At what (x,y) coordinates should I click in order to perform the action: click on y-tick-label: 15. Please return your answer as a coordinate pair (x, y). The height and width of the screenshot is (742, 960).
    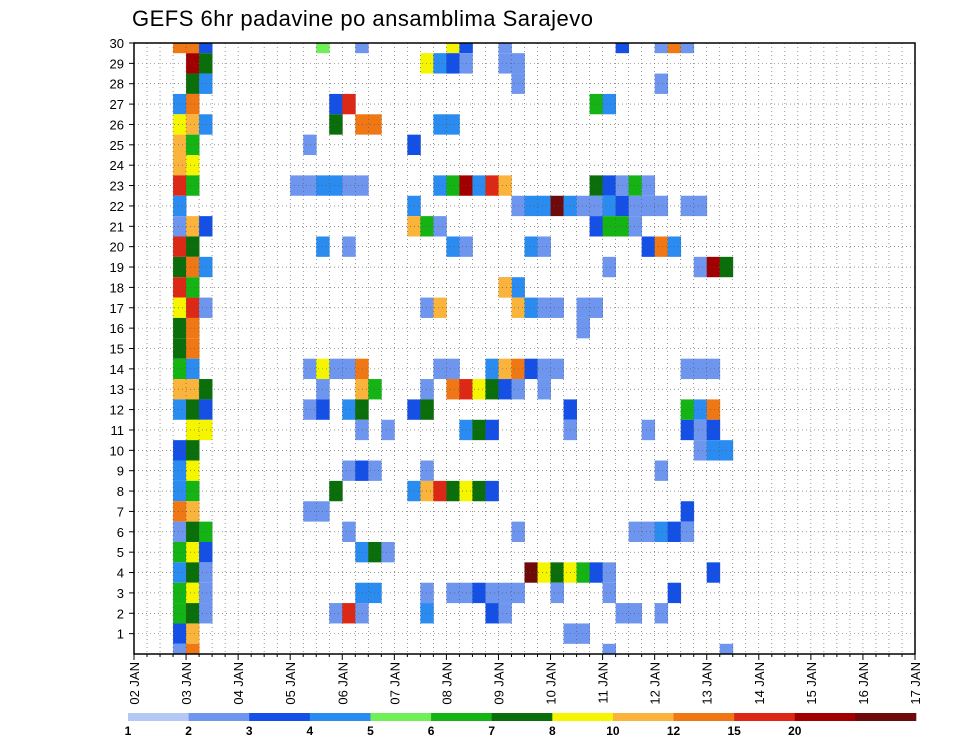
    Looking at the image, I should click on (117, 349).